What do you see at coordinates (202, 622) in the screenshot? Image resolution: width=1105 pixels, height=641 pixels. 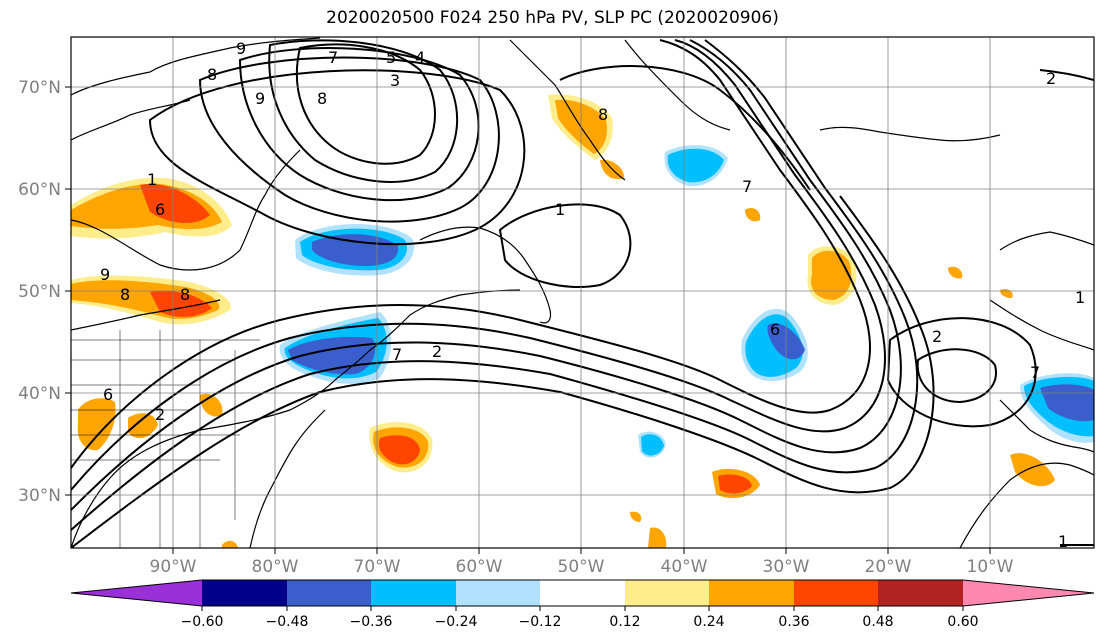 I see `colorbar-tick-label: −0.60` at bounding box center [202, 622].